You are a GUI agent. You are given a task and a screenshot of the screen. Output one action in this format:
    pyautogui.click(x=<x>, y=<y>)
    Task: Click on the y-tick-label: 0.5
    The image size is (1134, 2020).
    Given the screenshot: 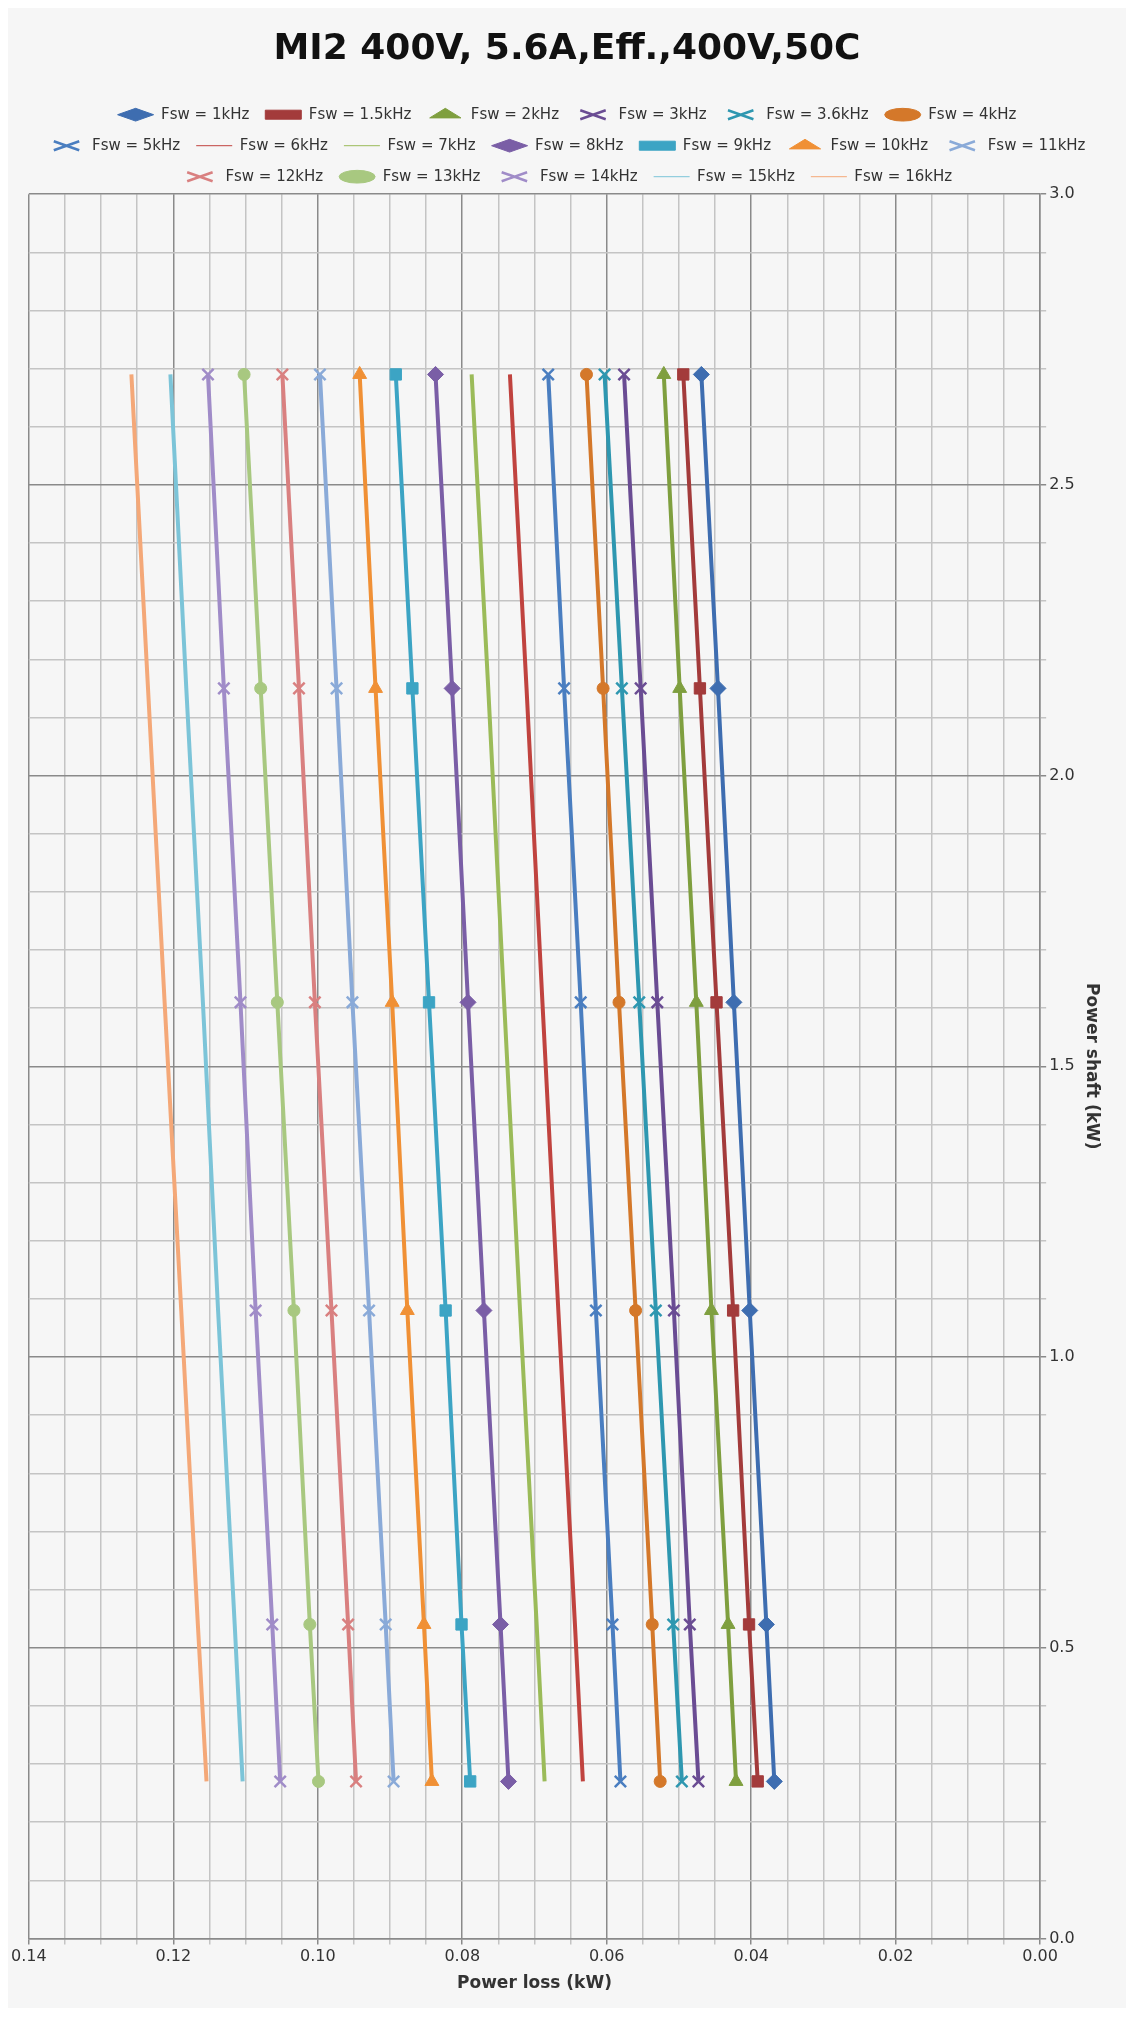 What is the action you would take?
    pyautogui.click(x=1062, y=1646)
    